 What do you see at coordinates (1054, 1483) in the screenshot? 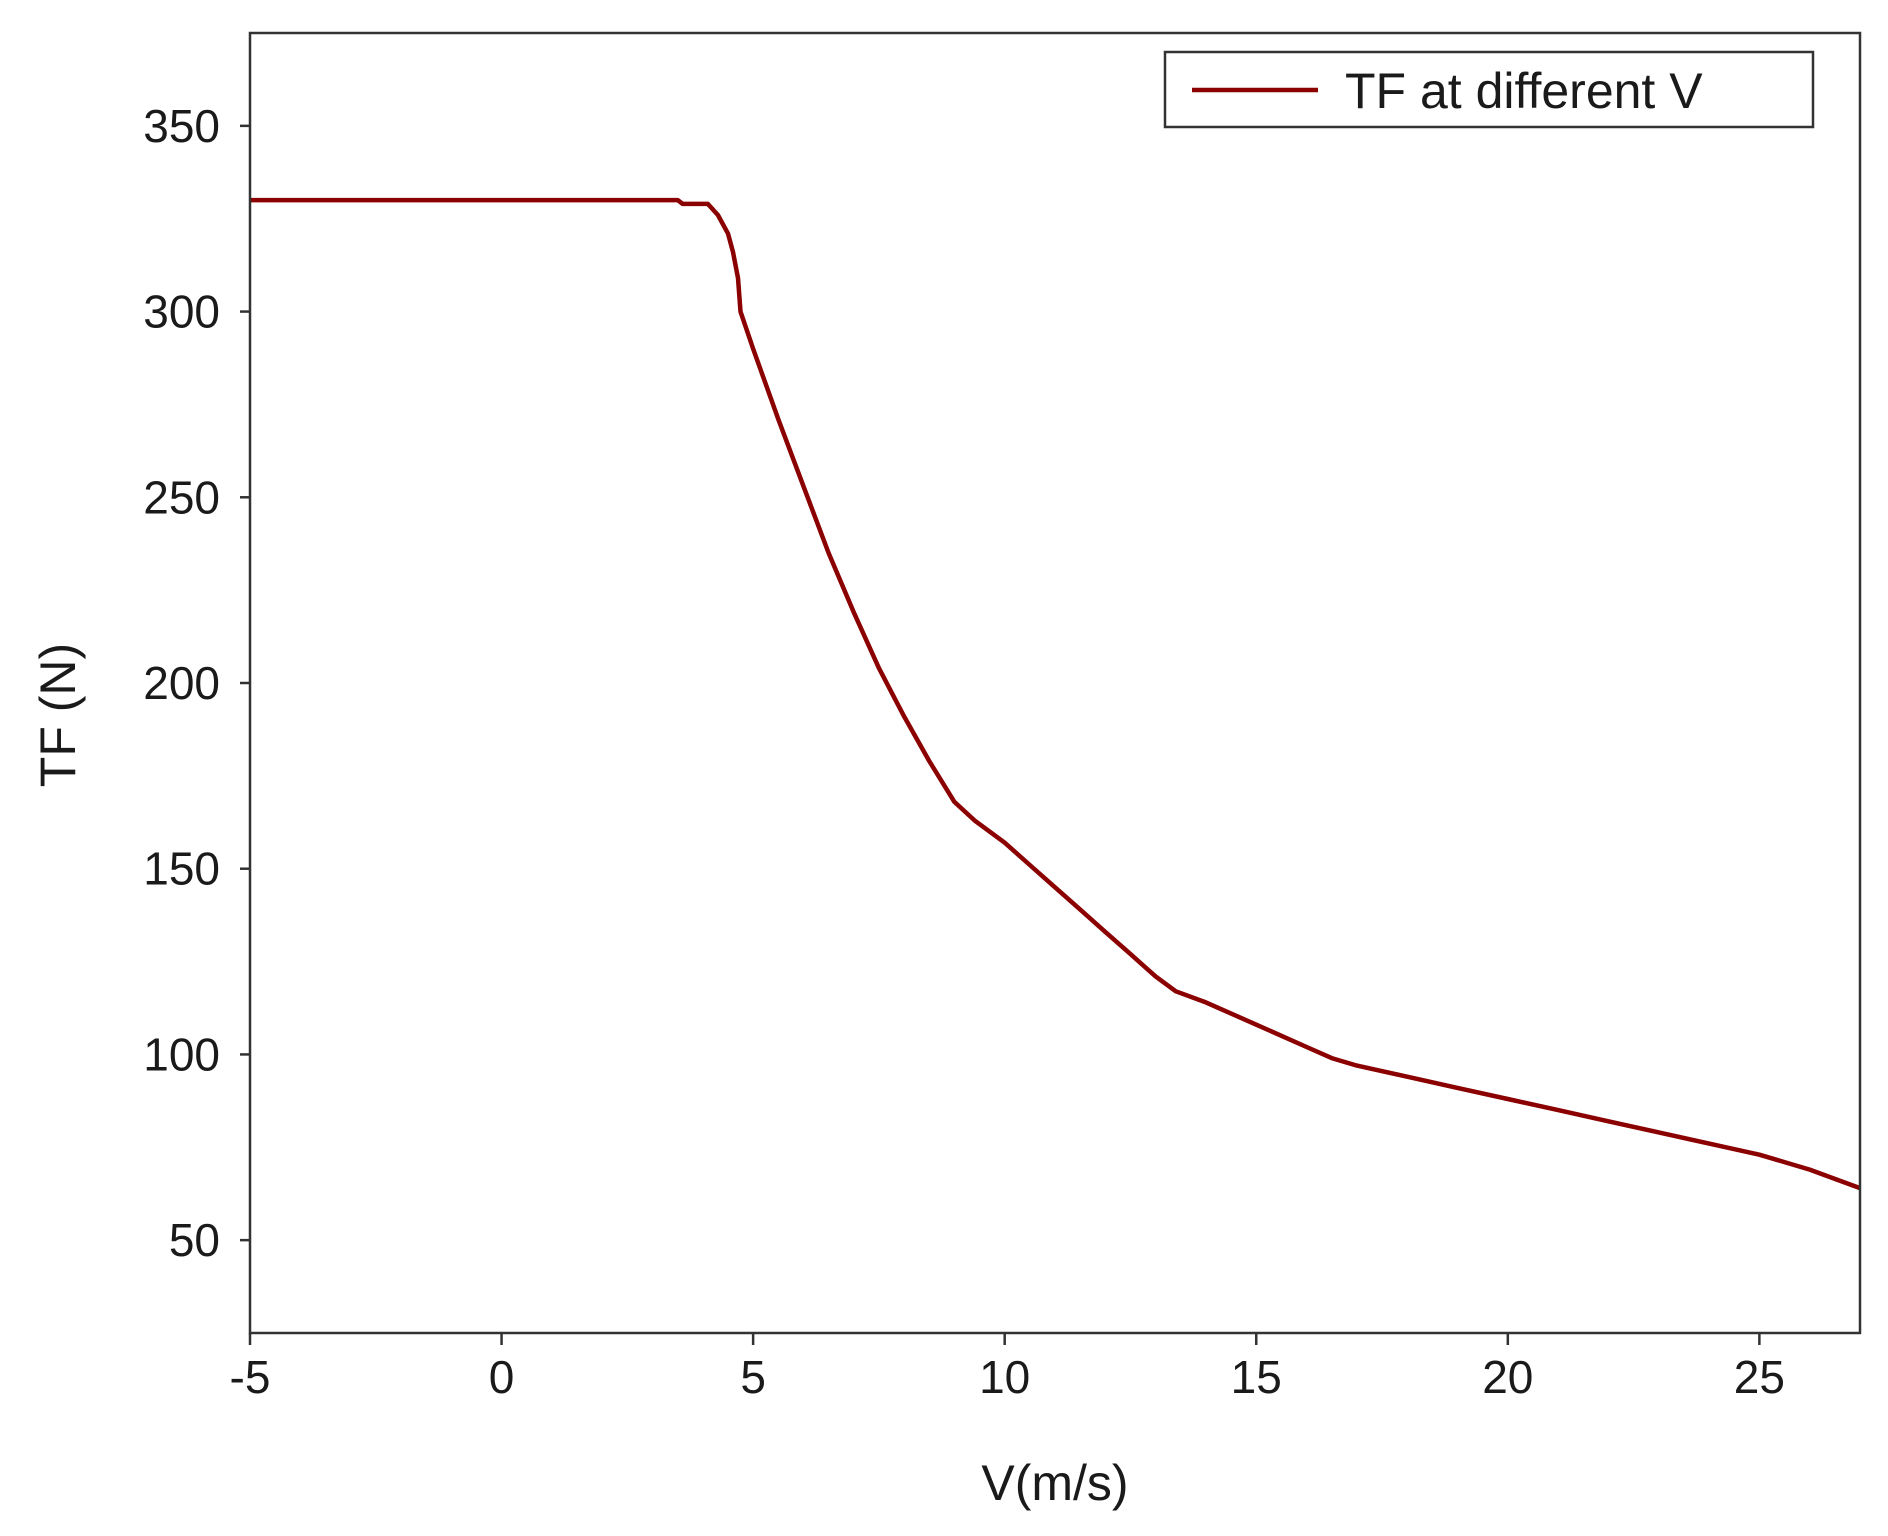
I see `x-axis-title: V(m/s)` at bounding box center [1054, 1483].